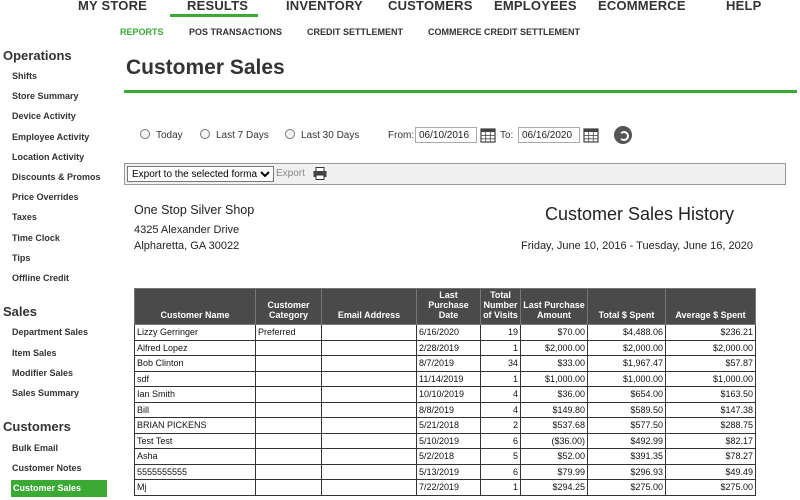 The width and height of the screenshot is (800, 500). I want to click on nav-active-indicator, so click(214, 15).